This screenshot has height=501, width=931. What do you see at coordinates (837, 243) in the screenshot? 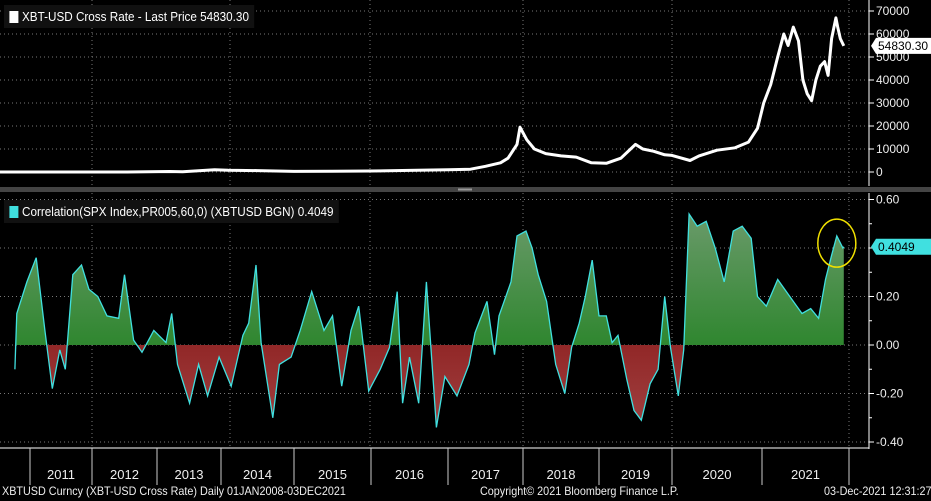
I see `highlight-circle-annotation` at bounding box center [837, 243].